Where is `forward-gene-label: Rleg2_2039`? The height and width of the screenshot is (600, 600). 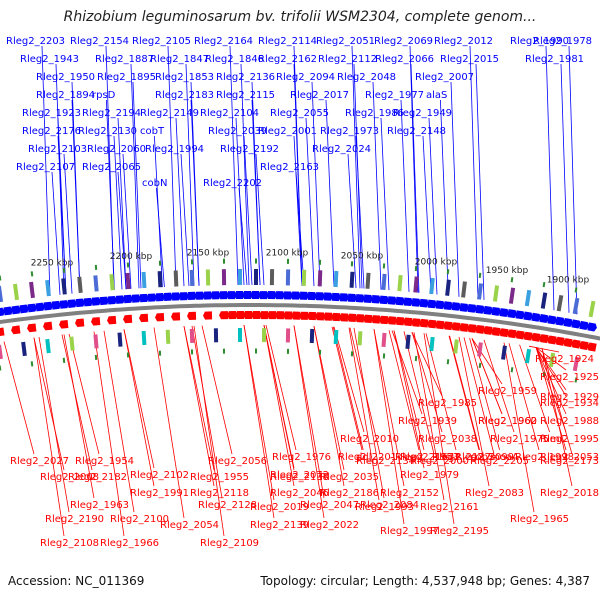 forward-gene-label: Rleg2_2039 is located at coordinates (237, 131).